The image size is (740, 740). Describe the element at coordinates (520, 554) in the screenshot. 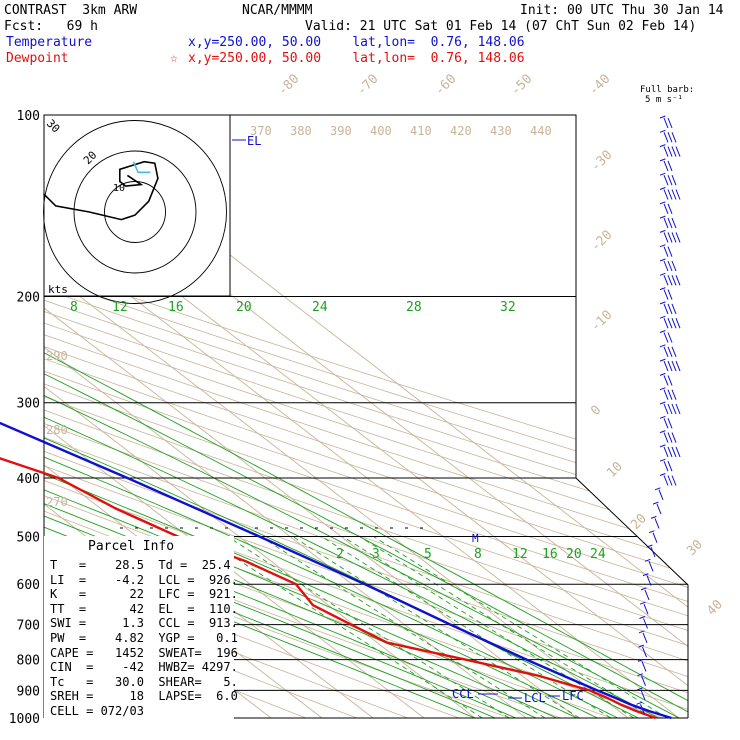

I see `mixing-ratio-label: 12` at that location.